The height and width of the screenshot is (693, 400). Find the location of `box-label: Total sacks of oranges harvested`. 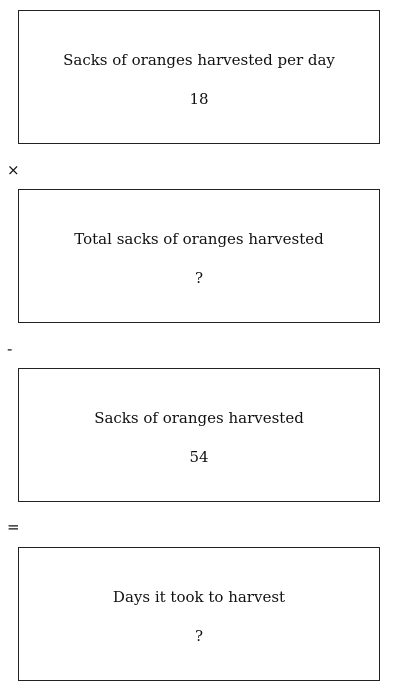

box-label: Total sacks of oranges harvested is located at coordinates (199, 239).